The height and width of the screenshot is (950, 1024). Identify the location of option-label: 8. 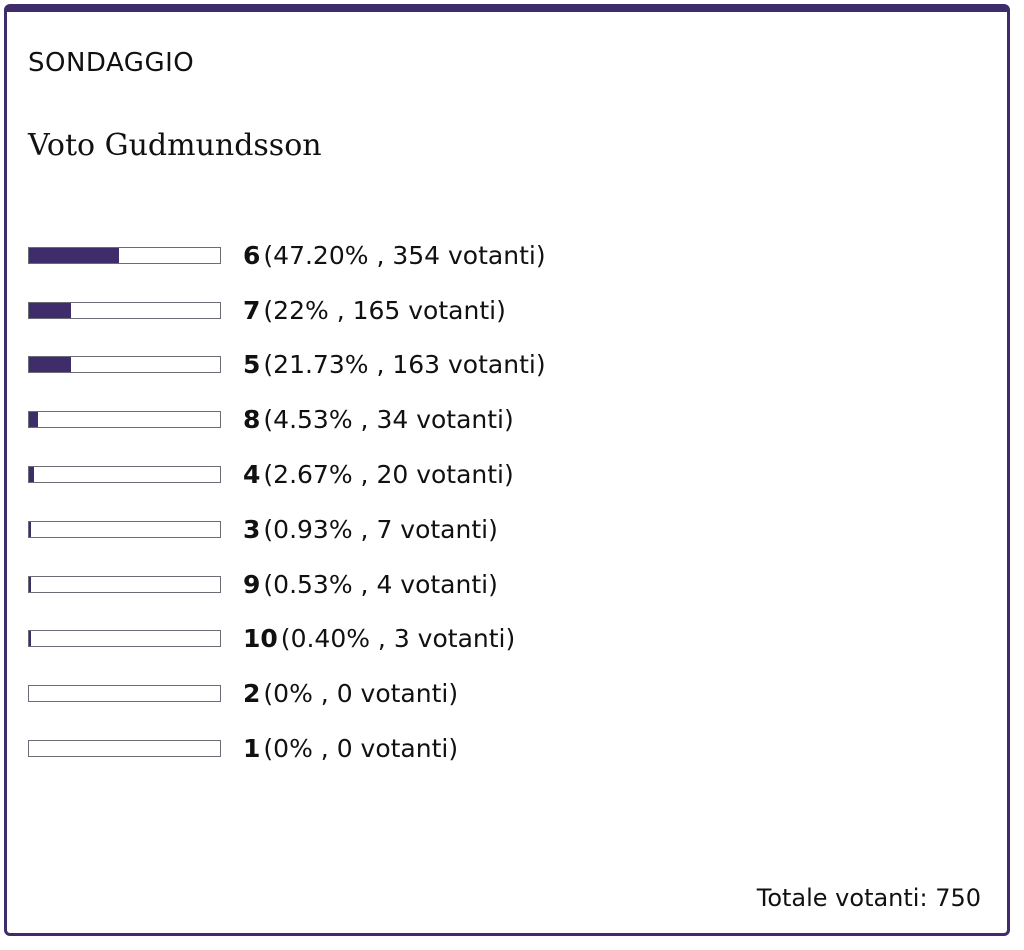
(252, 420).